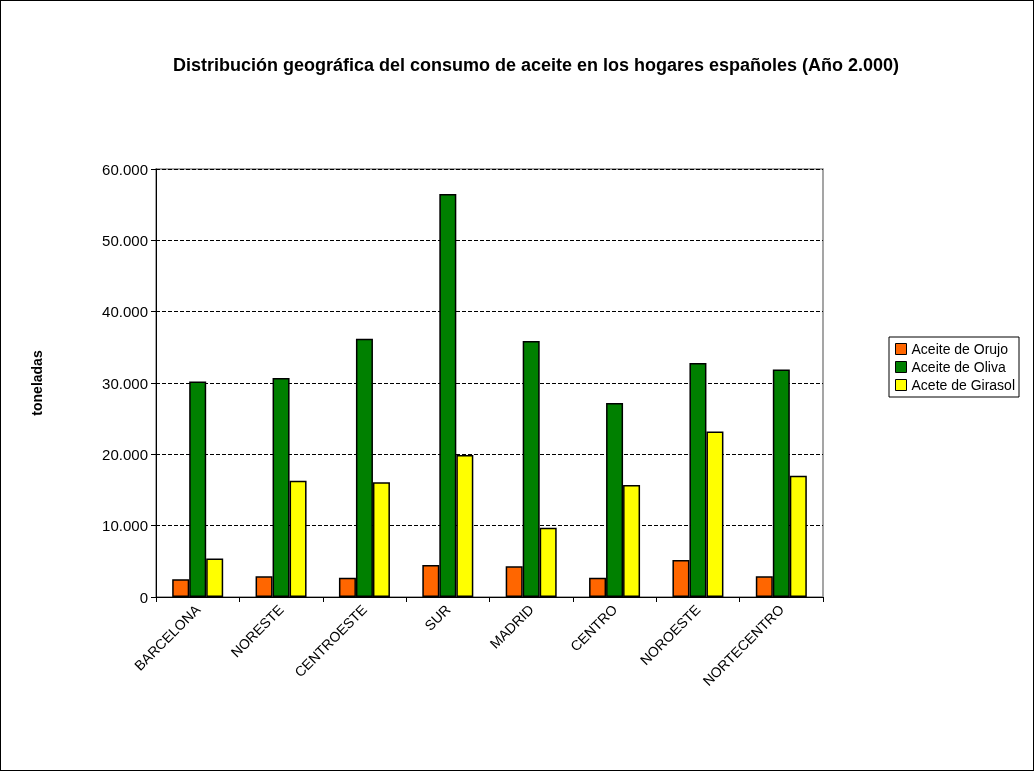 This screenshot has height=771, width=1034. I want to click on legend-label: Acete de Girasol, so click(963, 385).